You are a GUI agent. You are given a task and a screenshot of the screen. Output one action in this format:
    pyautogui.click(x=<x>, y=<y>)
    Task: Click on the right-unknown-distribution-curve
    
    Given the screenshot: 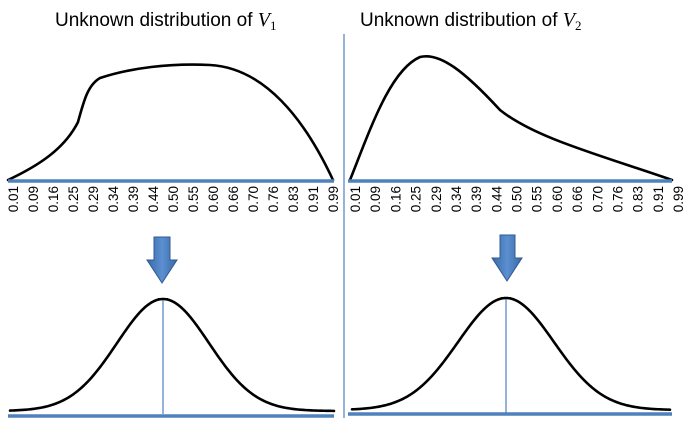 What is the action you would take?
    pyautogui.click(x=511, y=118)
    